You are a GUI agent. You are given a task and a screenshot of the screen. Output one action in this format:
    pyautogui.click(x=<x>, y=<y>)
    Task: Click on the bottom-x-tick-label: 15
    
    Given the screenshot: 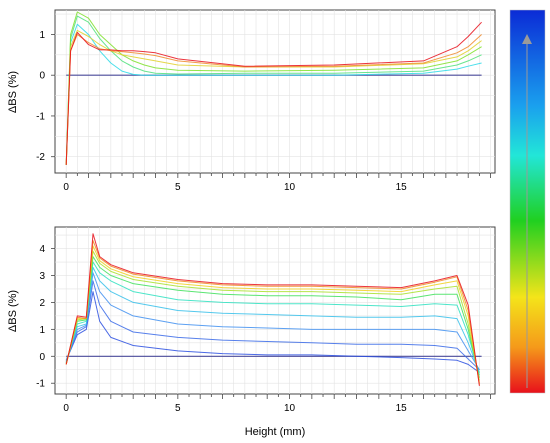 What is the action you would take?
    pyautogui.click(x=402, y=408)
    